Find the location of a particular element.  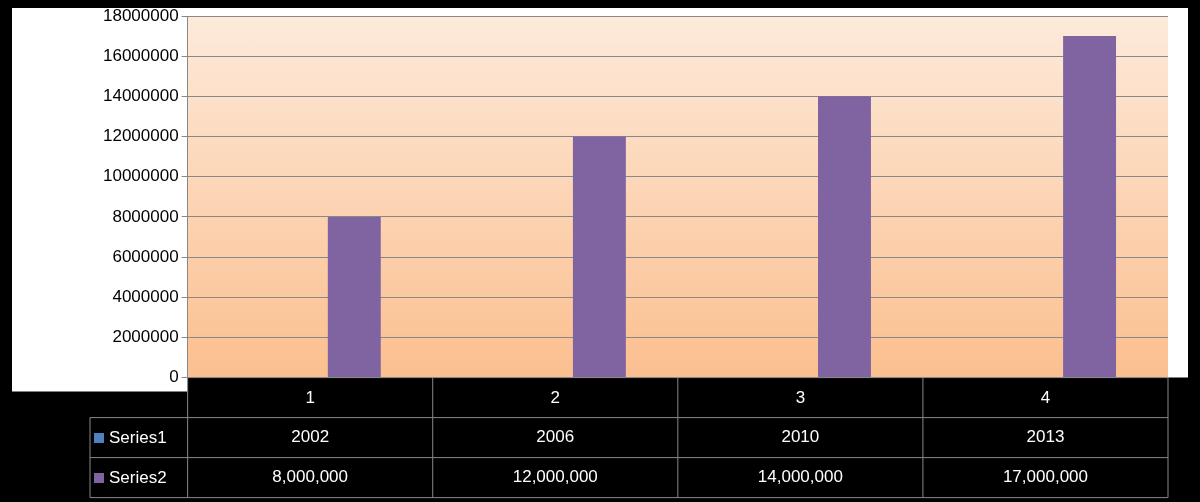

y-tick-label: 4000000 is located at coordinates (145, 296).